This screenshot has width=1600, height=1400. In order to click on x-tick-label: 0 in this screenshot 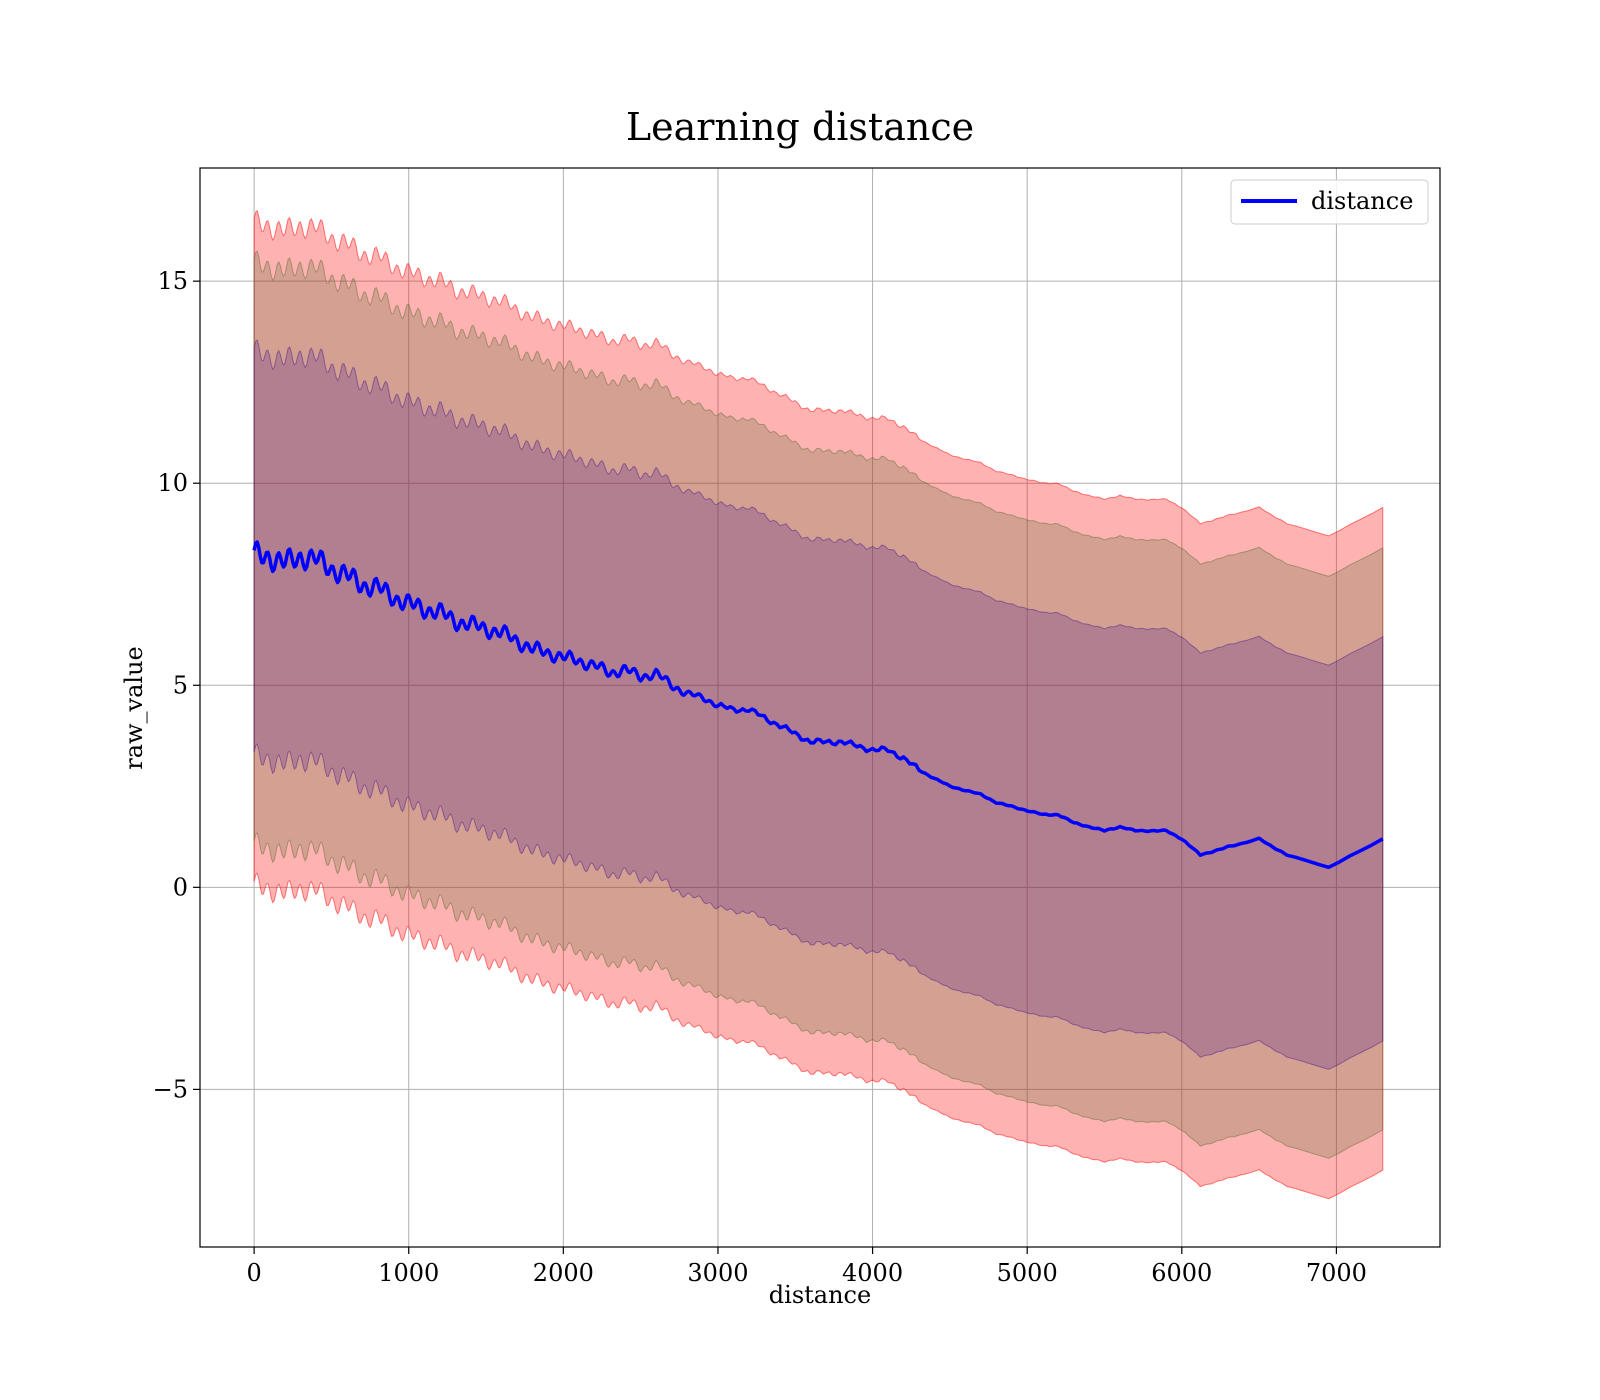, I will do `click(253, 1273)`.